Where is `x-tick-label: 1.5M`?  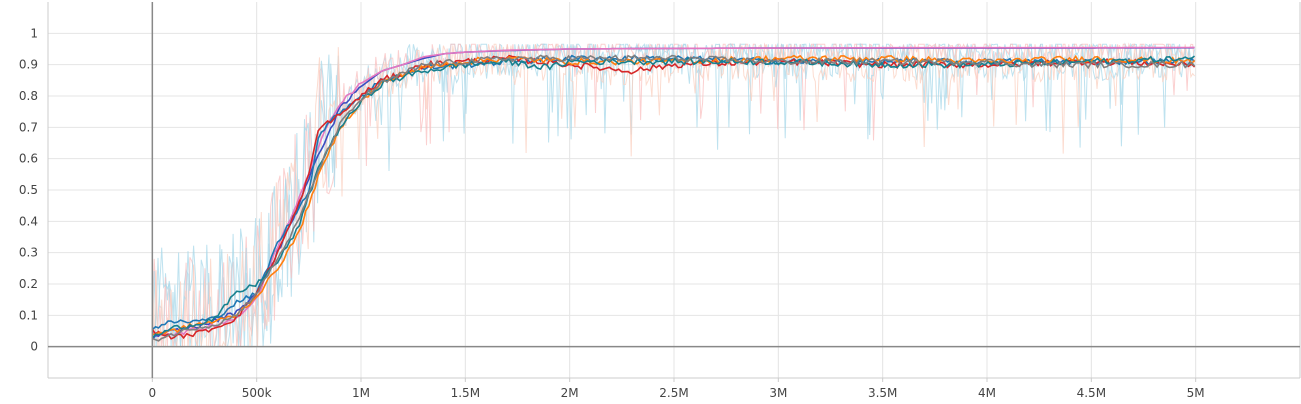 x-tick-label: 1.5M is located at coordinates (465, 393).